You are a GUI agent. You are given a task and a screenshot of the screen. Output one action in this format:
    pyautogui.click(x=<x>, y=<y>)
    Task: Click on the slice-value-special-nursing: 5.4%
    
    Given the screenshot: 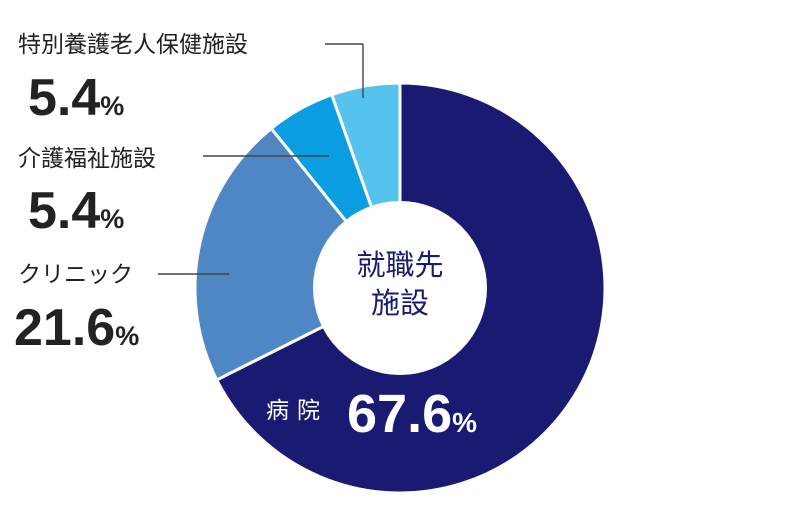 What is the action you would take?
    pyautogui.click(x=76, y=98)
    